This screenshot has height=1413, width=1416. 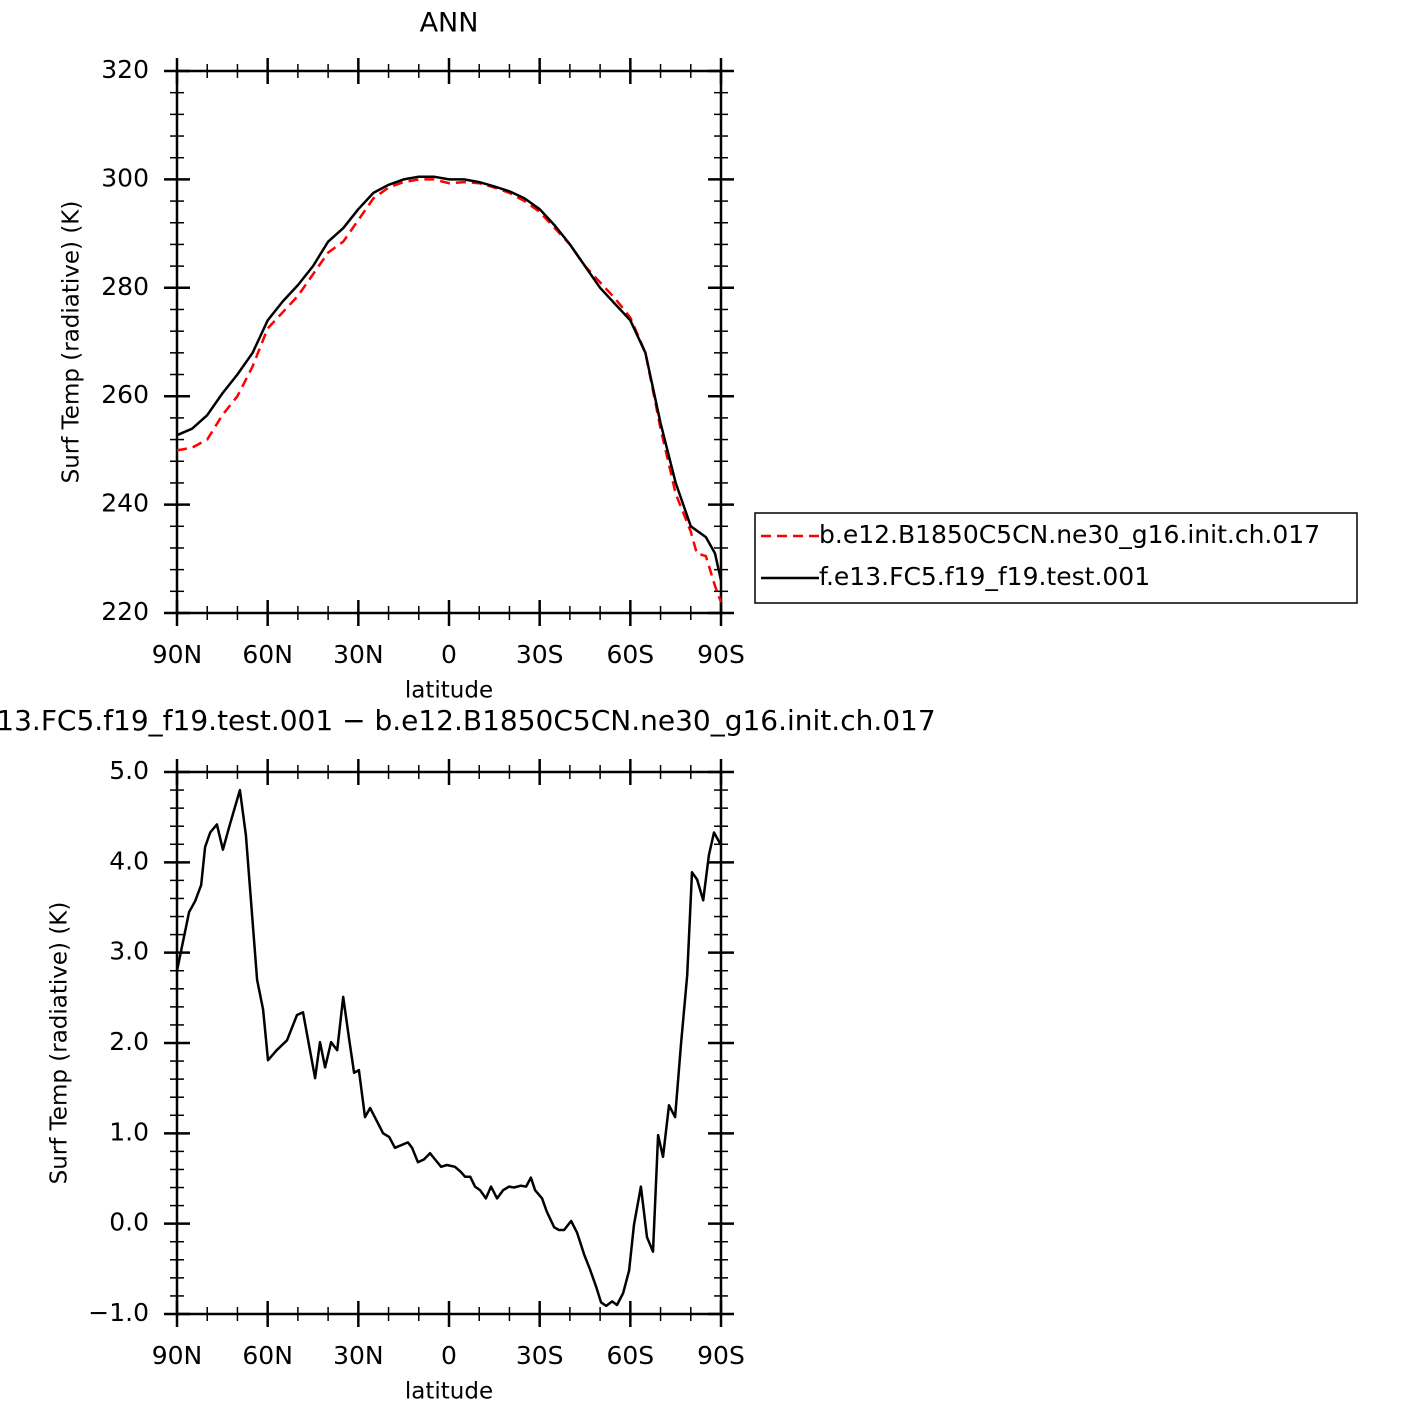 What do you see at coordinates (125, 69) in the screenshot?
I see `y-tick-label: 320` at bounding box center [125, 69].